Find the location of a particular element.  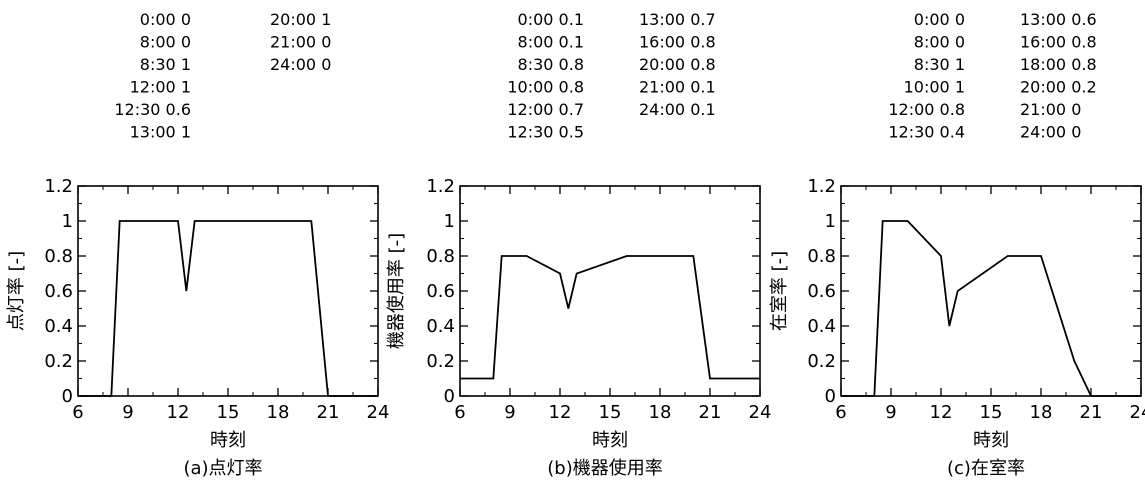

schedule-entry: 13:00 1 is located at coordinates (160, 132).